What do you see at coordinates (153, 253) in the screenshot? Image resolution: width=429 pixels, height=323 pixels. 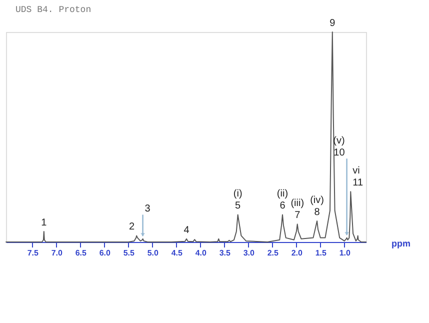 I see `x-tick-label: 5.0` at bounding box center [153, 253].